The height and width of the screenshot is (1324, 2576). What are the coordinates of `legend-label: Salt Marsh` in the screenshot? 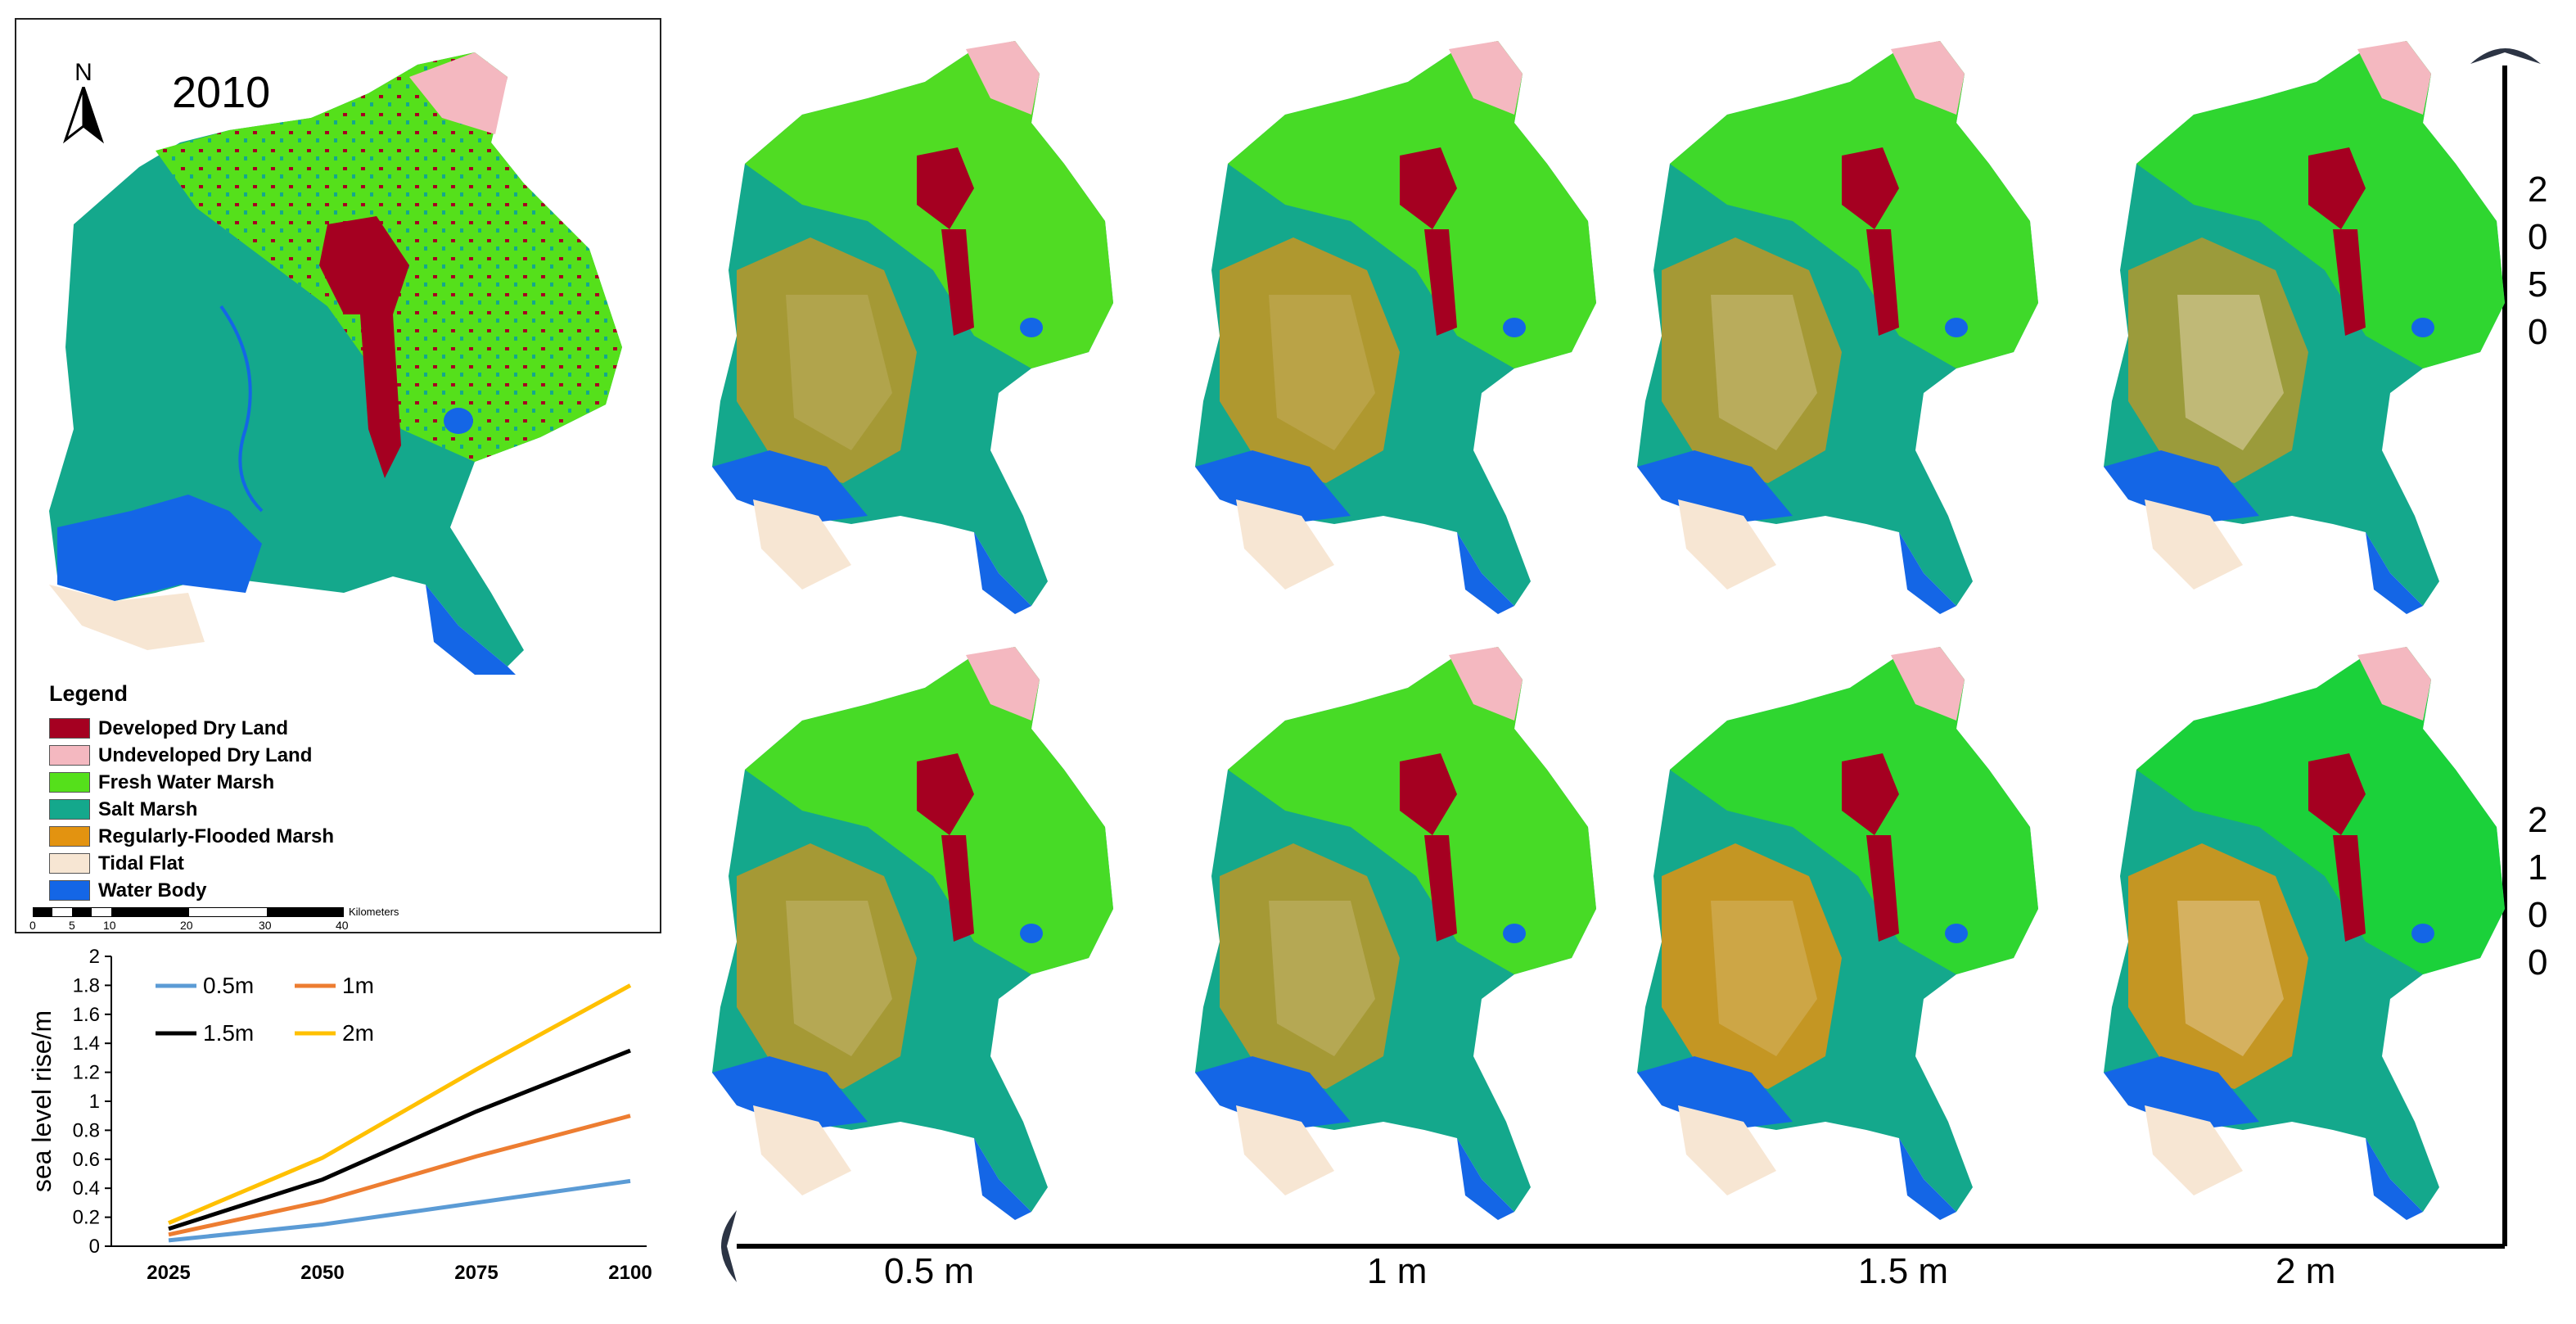 It's located at (148, 809).